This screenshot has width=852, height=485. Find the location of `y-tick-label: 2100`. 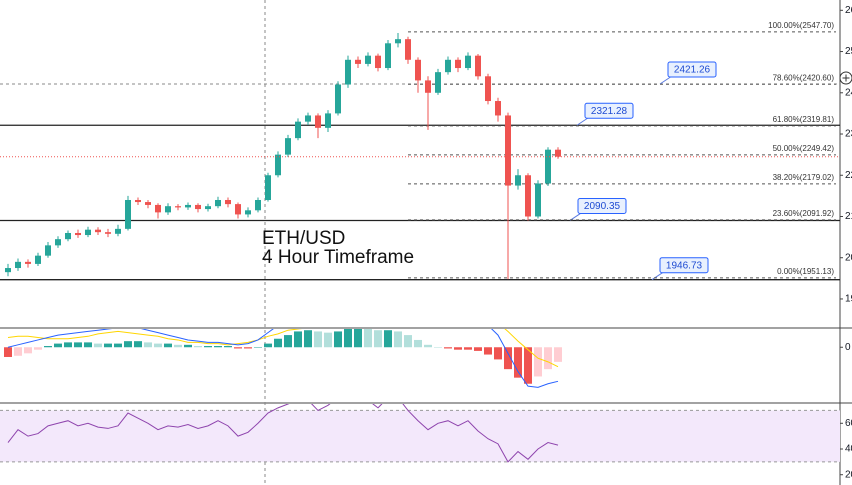

y-tick-label: 2100 is located at coordinates (848, 216).